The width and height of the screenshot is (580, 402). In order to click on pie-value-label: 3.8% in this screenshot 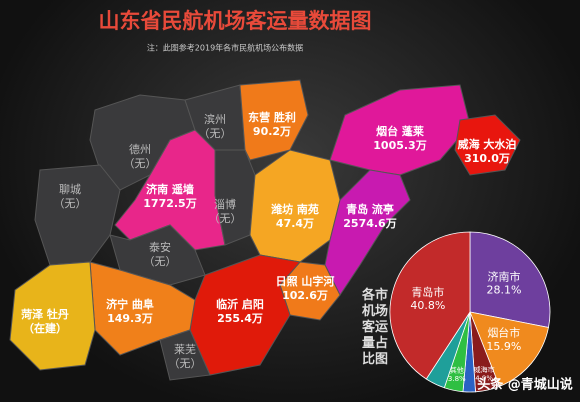, I will do `click(457, 379)`.